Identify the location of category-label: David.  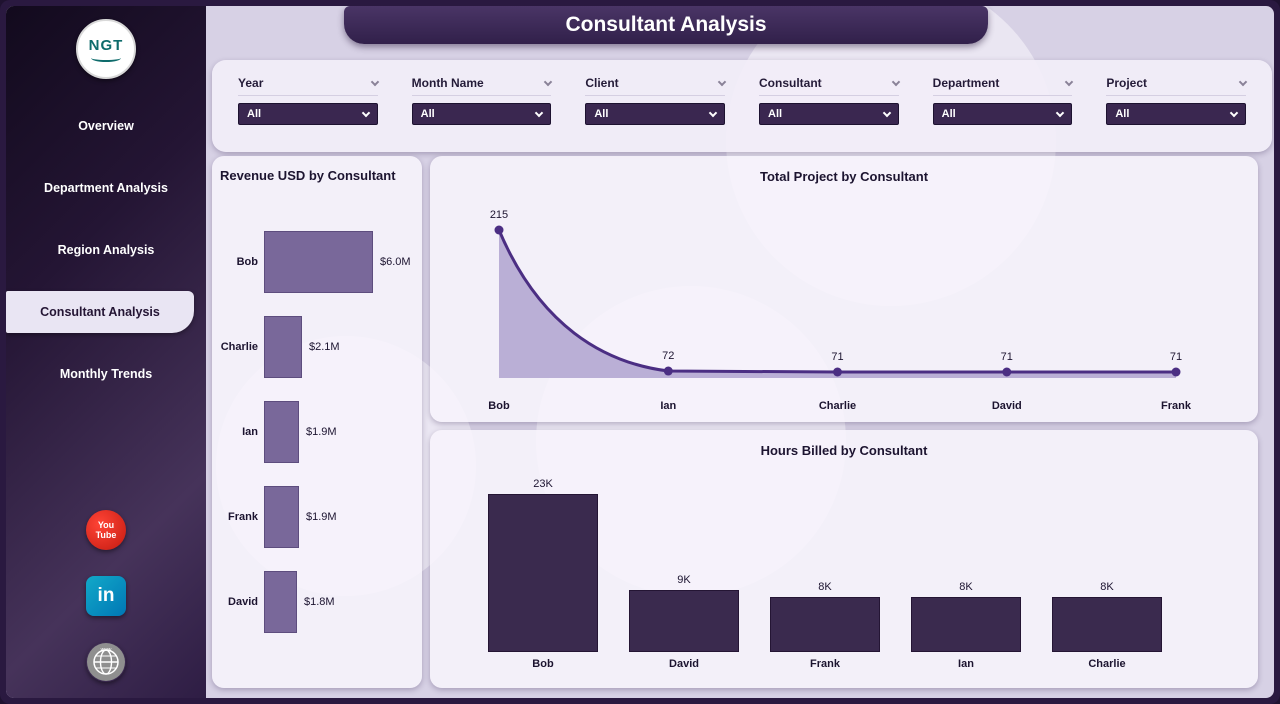
(243, 601).